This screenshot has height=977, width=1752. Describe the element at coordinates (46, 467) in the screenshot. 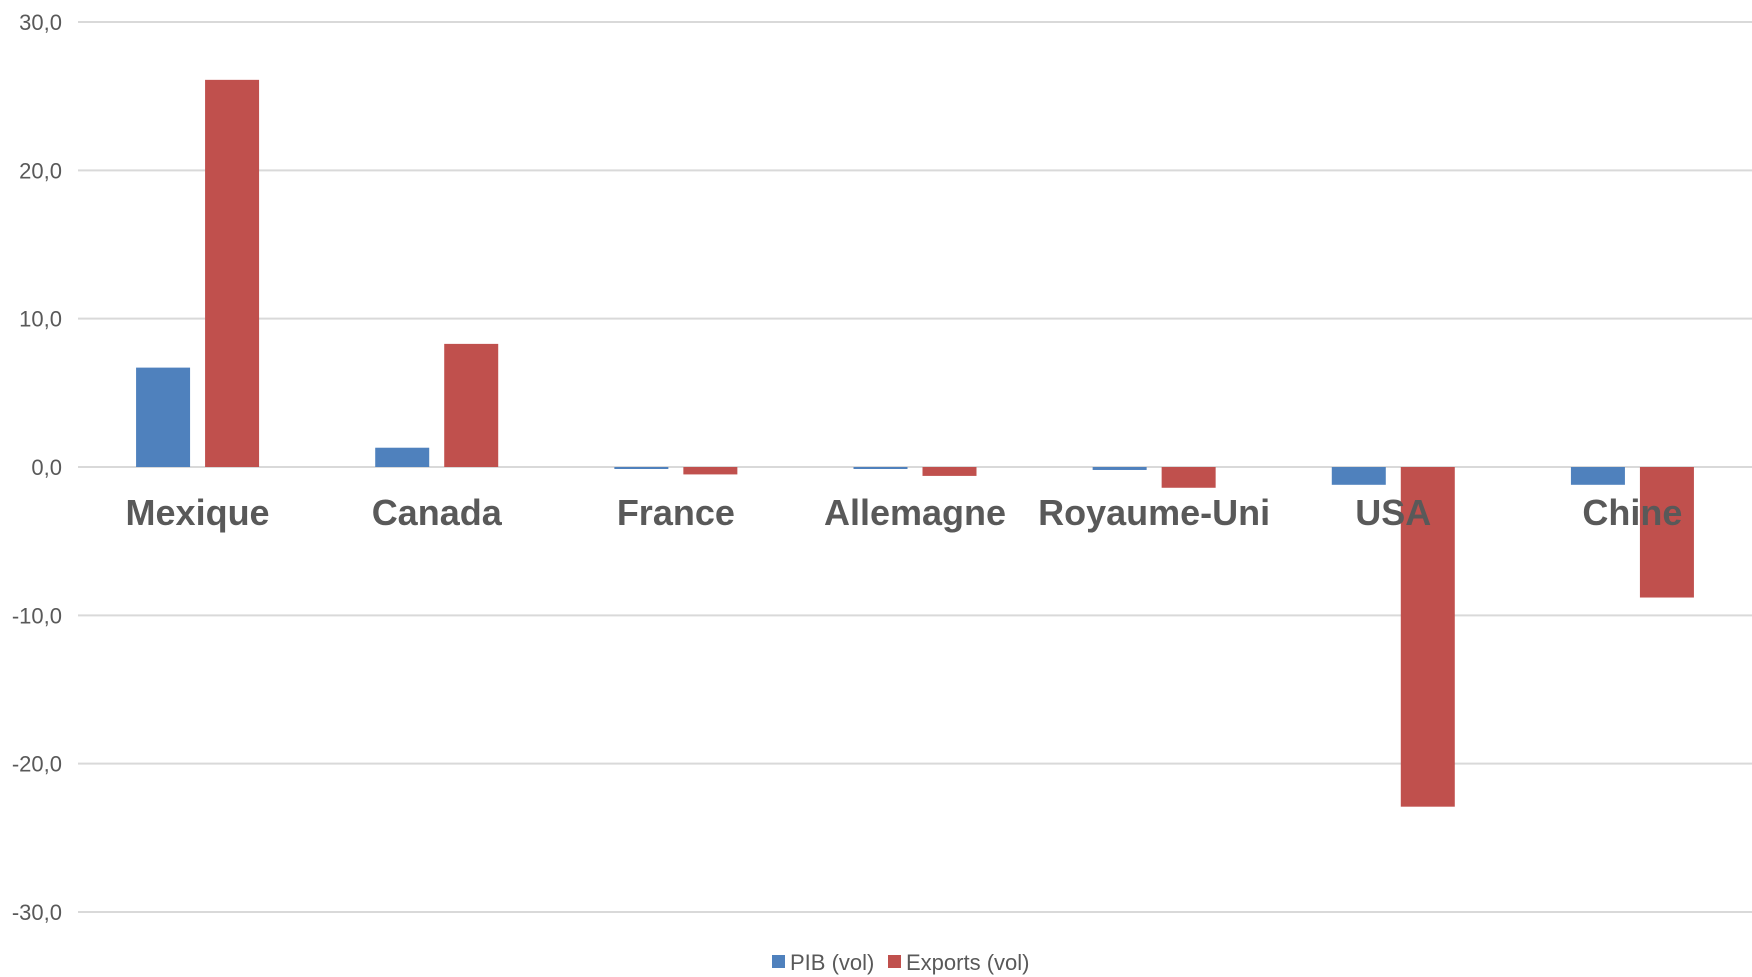

I see `y-tick-label: 0,0` at that location.